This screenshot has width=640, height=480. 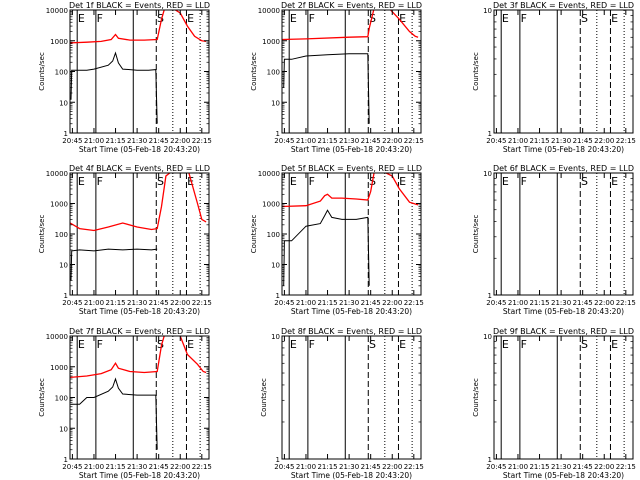 What do you see at coordinates (138, 357) in the screenshot?
I see `series-line-lld` at bounding box center [138, 357].